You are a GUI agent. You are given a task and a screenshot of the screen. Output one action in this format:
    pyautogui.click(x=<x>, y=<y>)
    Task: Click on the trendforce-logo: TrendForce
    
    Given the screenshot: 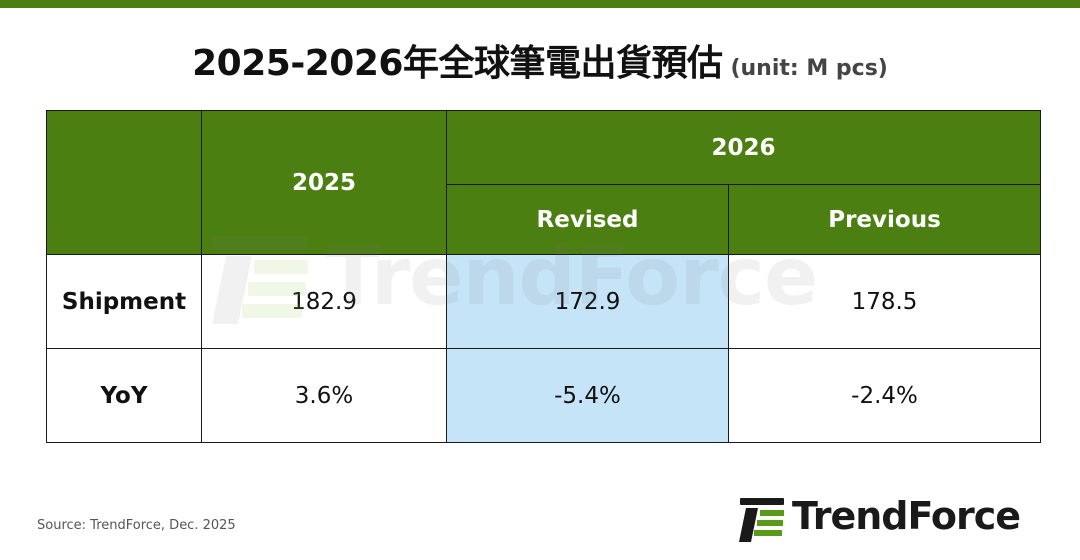 What is the action you would take?
    pyautogui.click(x=893, y=519)
    